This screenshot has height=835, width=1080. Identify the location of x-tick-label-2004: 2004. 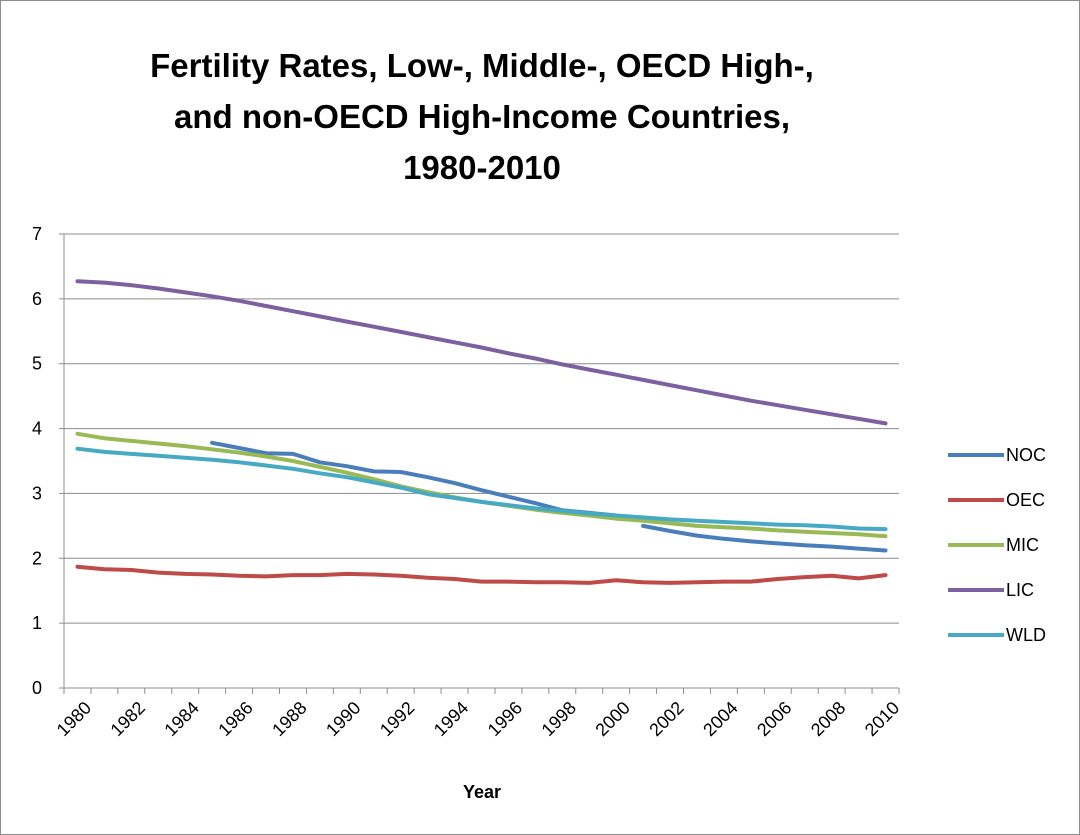
(720, 719).